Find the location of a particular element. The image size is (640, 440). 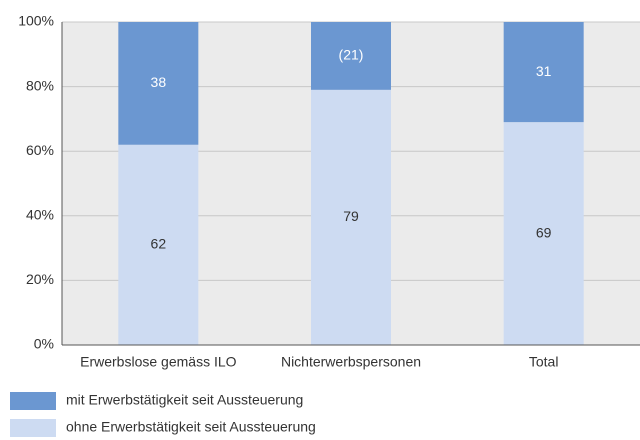

x-tick-label: Nichterwerbspersonen is located at coordinates (351, 362).